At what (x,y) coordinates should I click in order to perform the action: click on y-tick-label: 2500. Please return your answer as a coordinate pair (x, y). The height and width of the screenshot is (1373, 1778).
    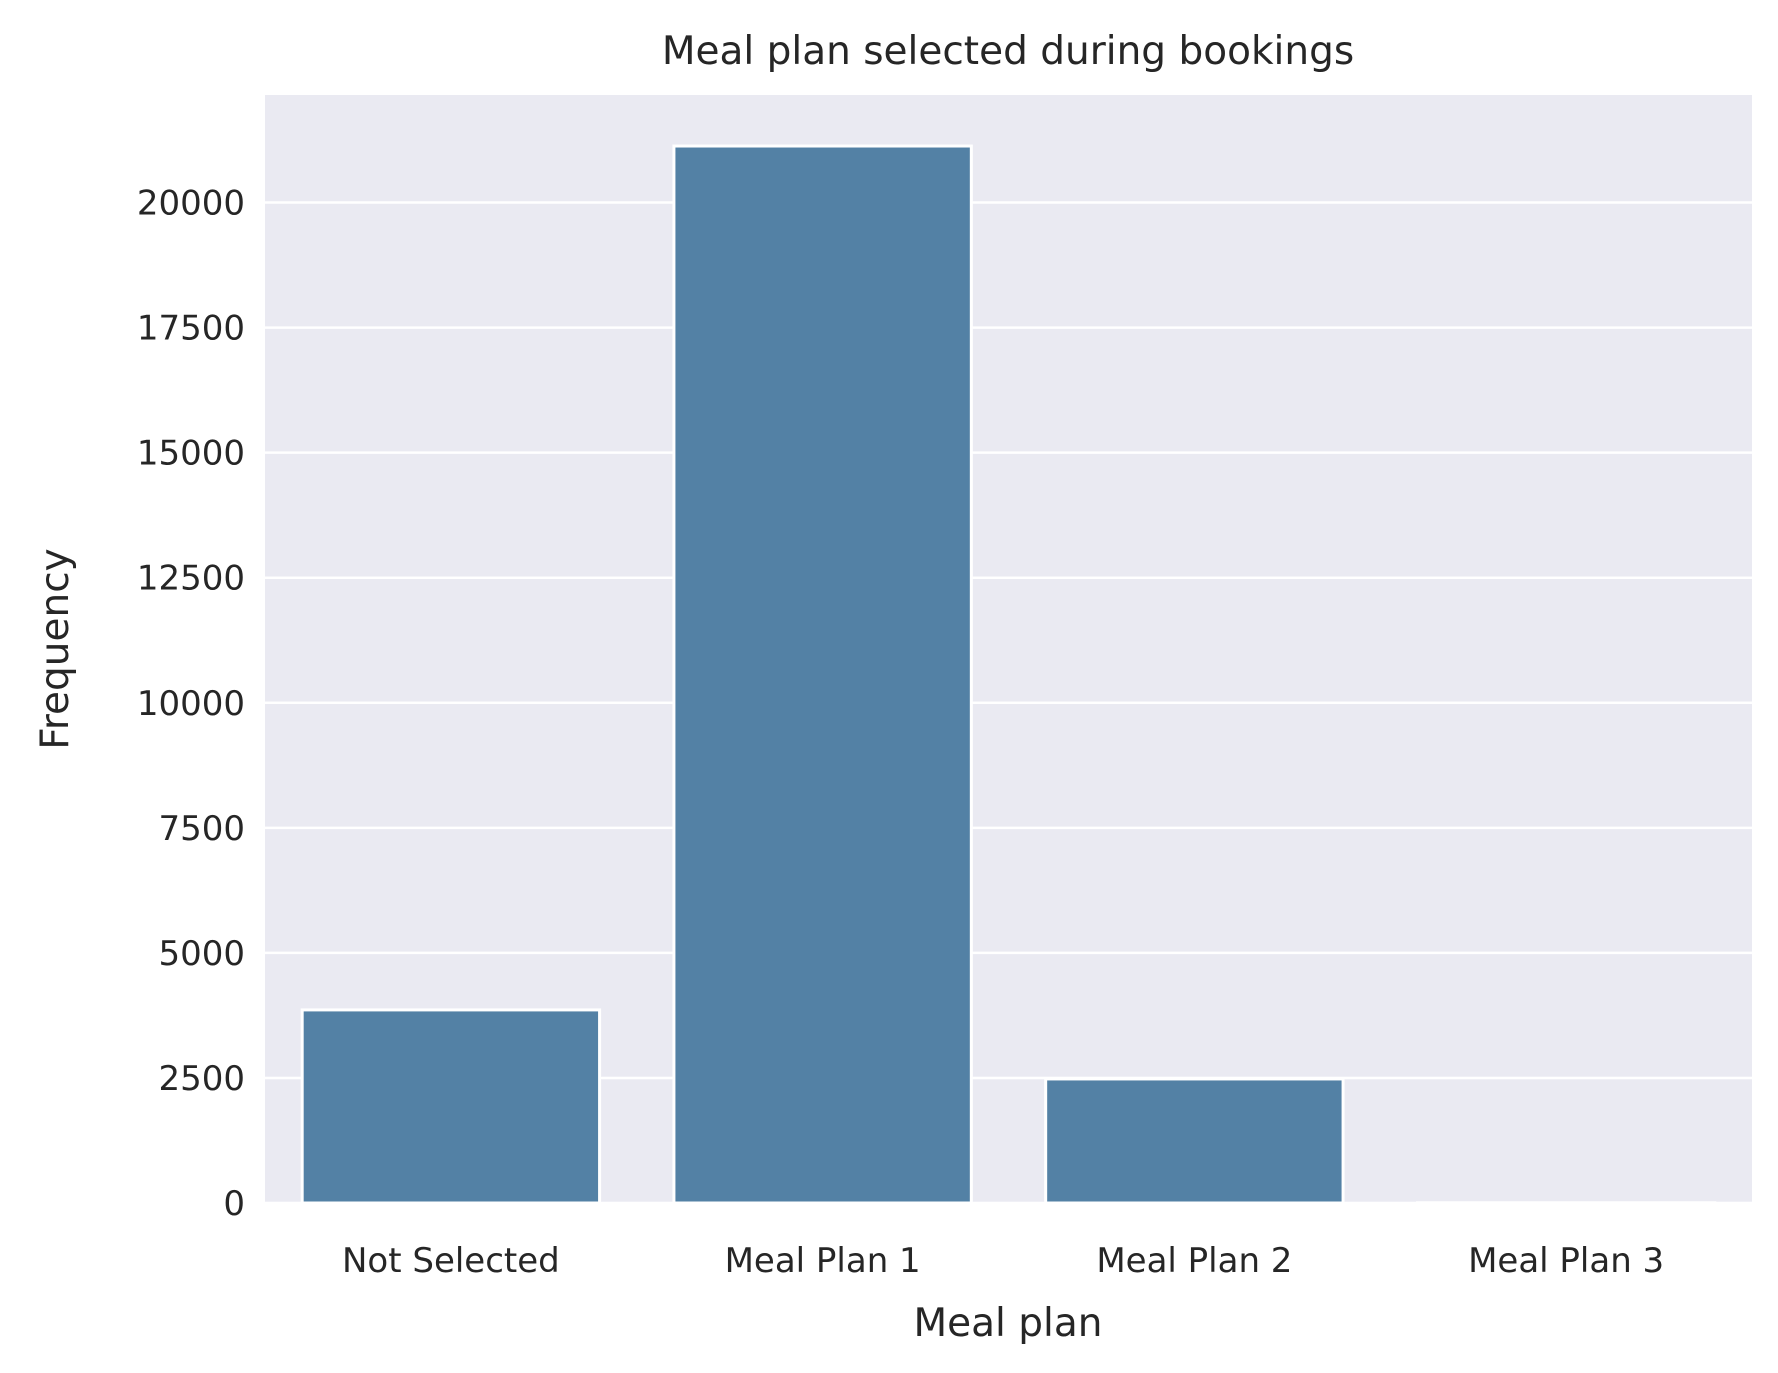
    Looking at the image, I should click on (201, 1079).